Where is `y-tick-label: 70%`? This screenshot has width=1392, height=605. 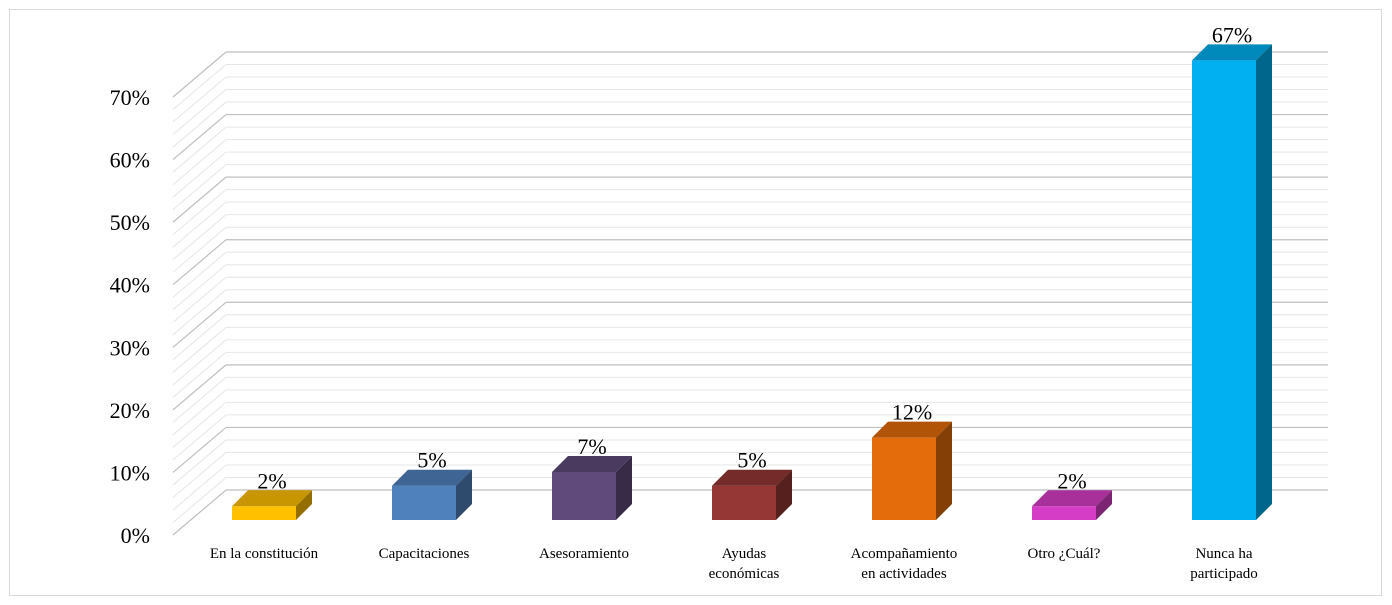 y-tick-label: 70% is located at coordinates (130, 97).